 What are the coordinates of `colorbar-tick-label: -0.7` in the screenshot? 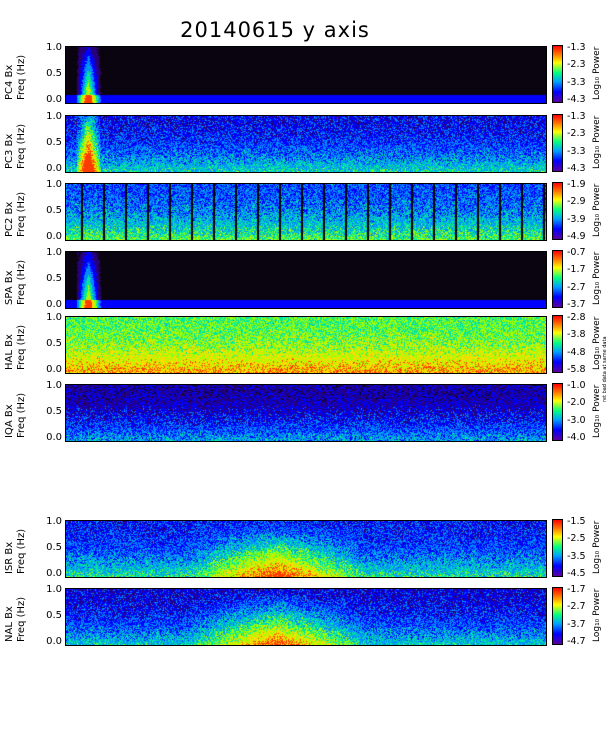 It's located at (576, 252).